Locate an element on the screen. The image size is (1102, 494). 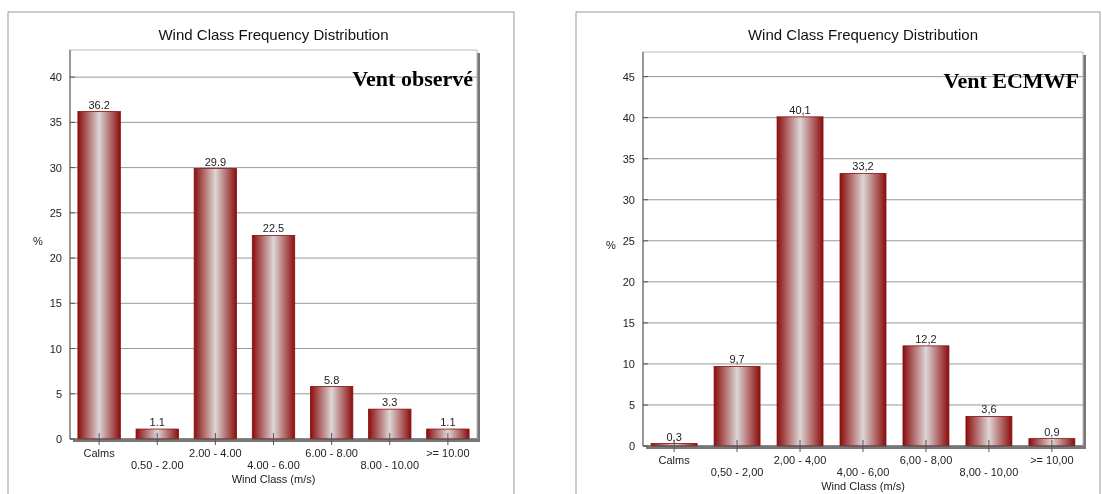
x-tick-label: 0,50 - 2,00 is located at coordinates (737, 472).